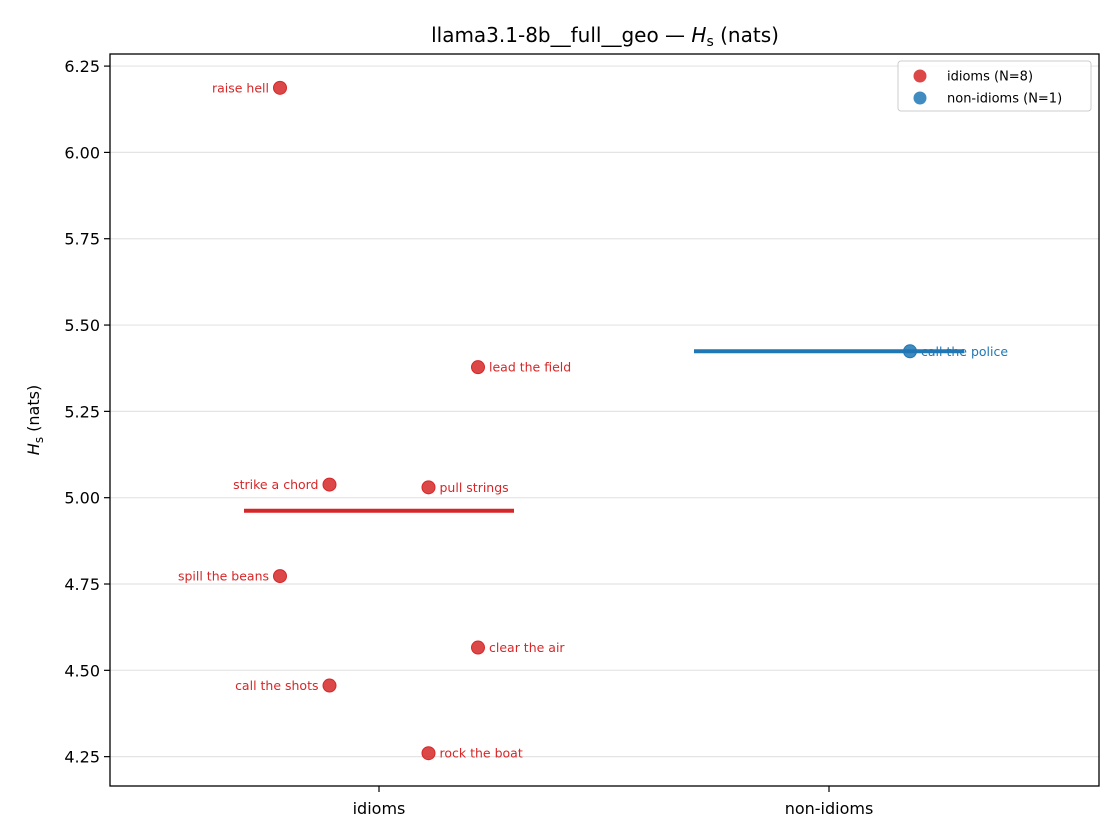 This screenshot has width=1120, height=840. What do you see at coordinates (829, 808) in the screenshot?
I see `x-tick-label: non-idioms` at bounding box center [829, 808].